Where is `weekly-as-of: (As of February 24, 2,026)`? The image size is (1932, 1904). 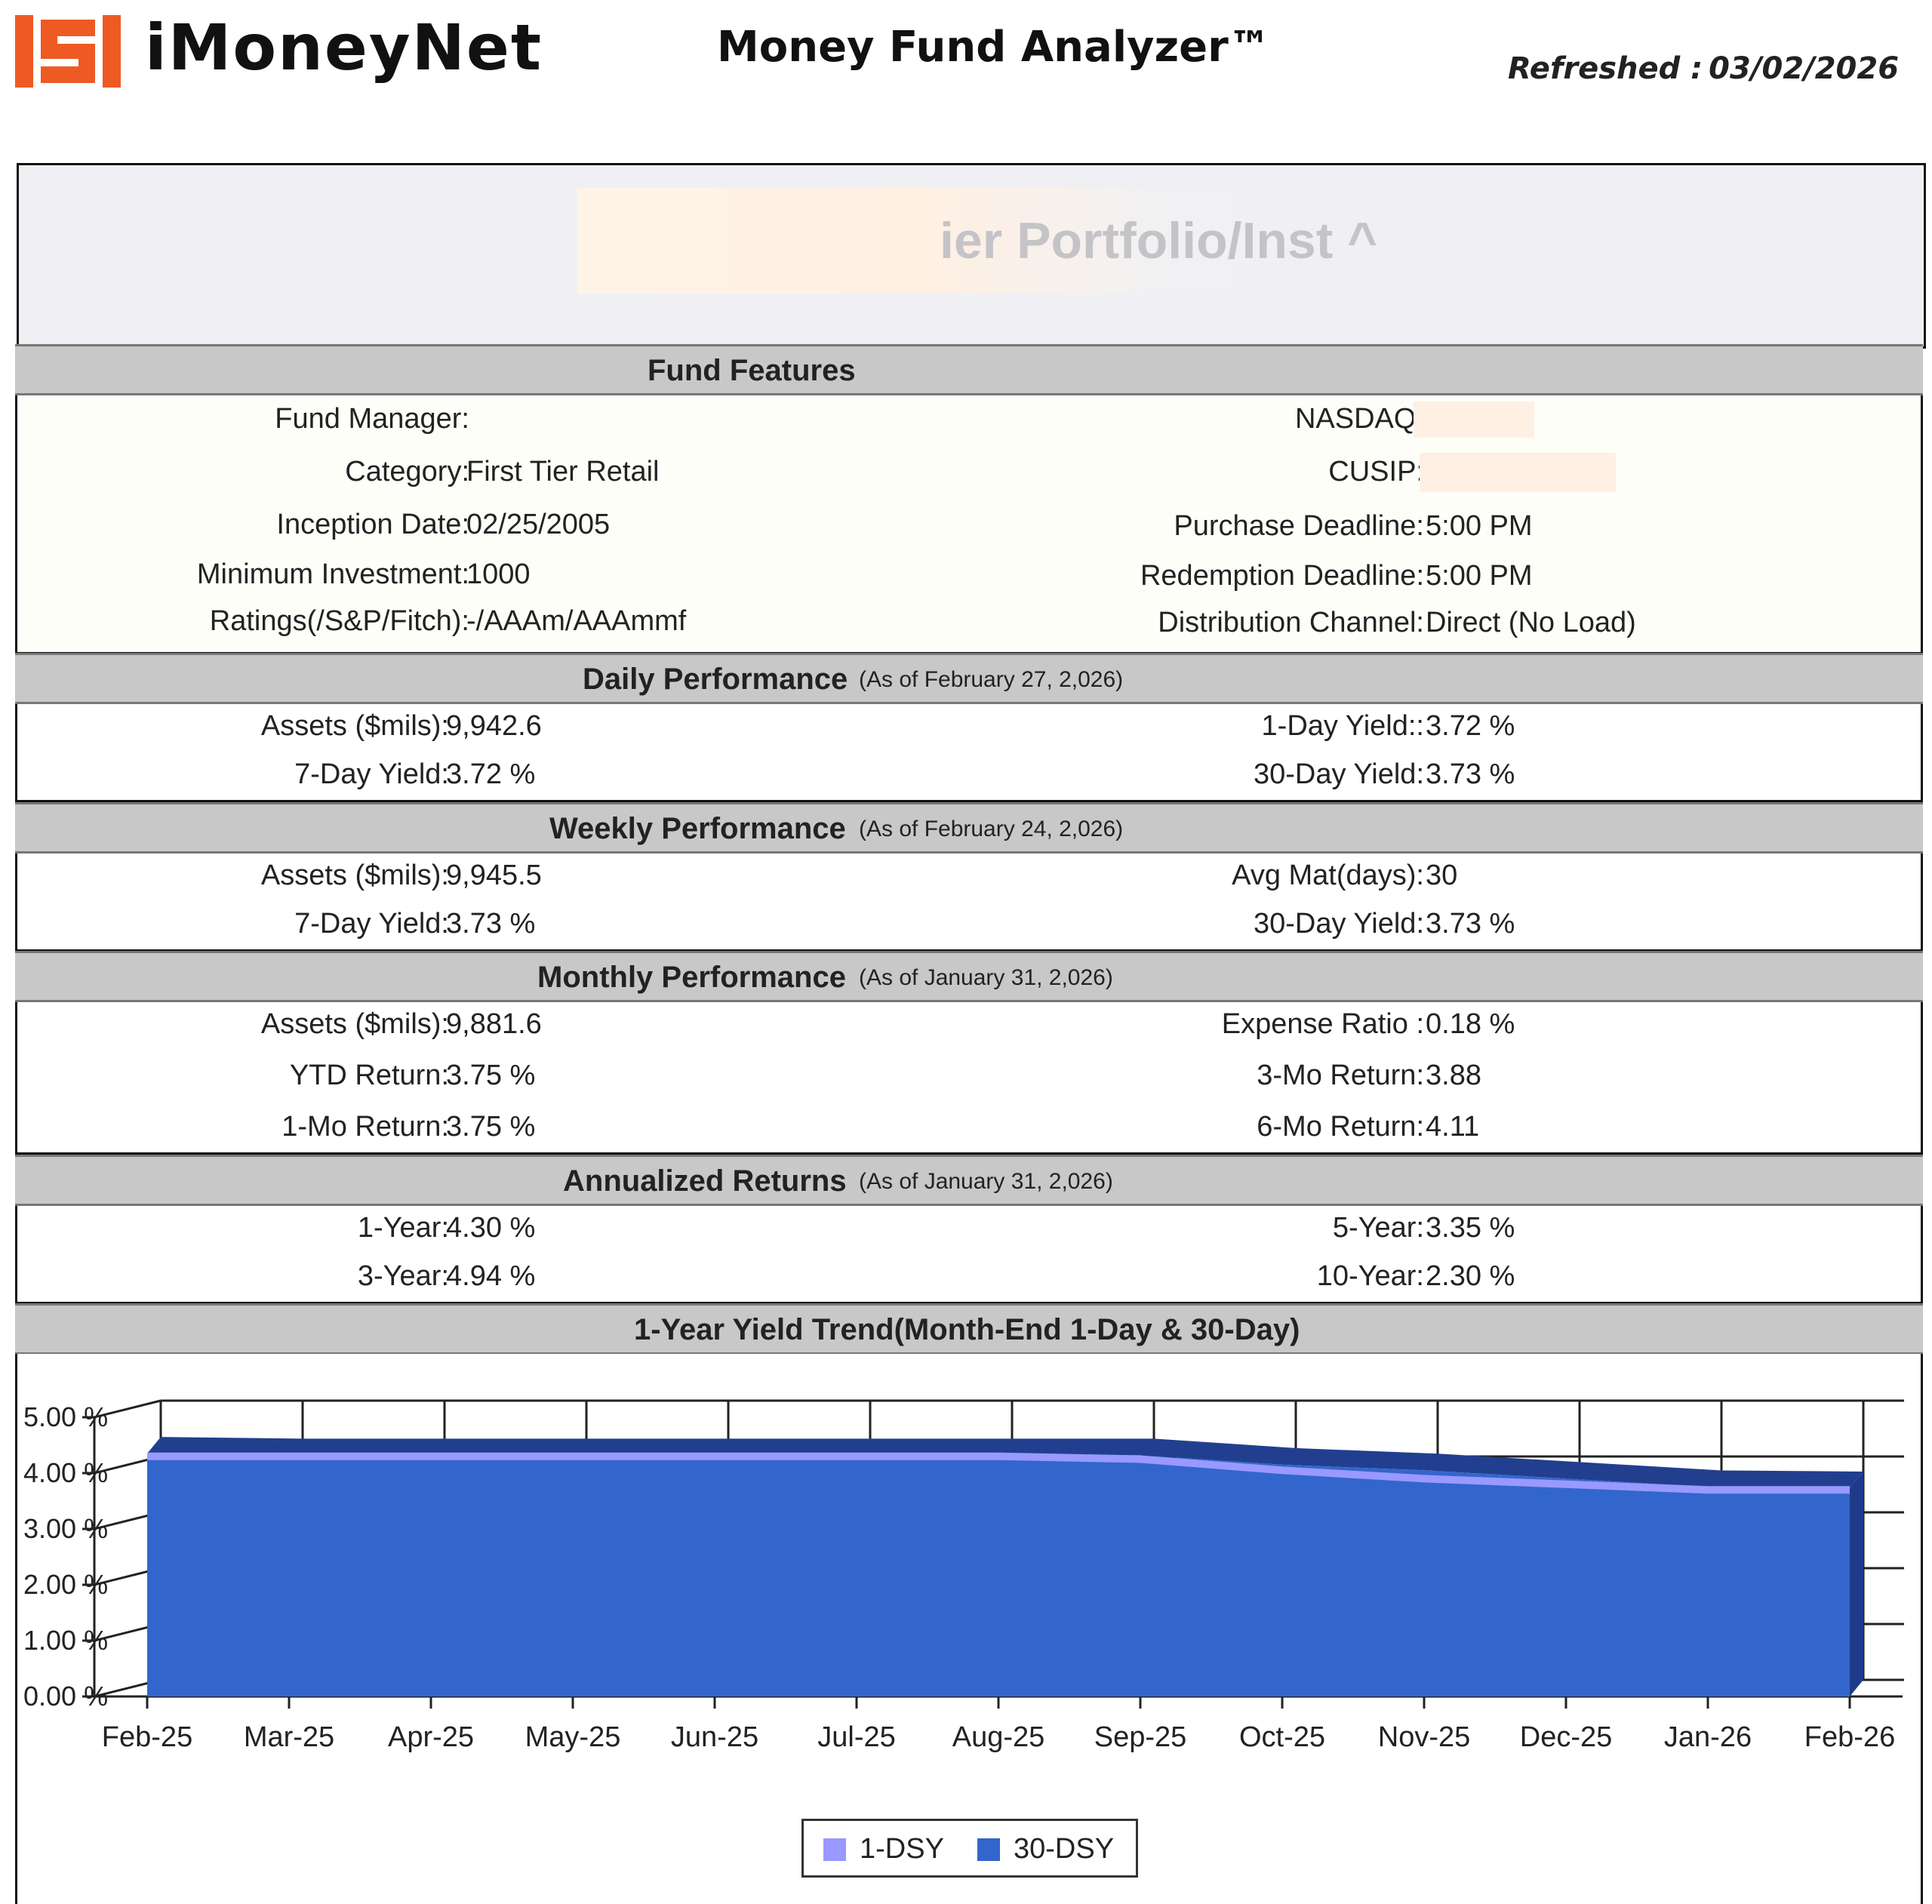
weekly-as-of: (As of February 24, 2,026) is located at coordinates (991, 829).